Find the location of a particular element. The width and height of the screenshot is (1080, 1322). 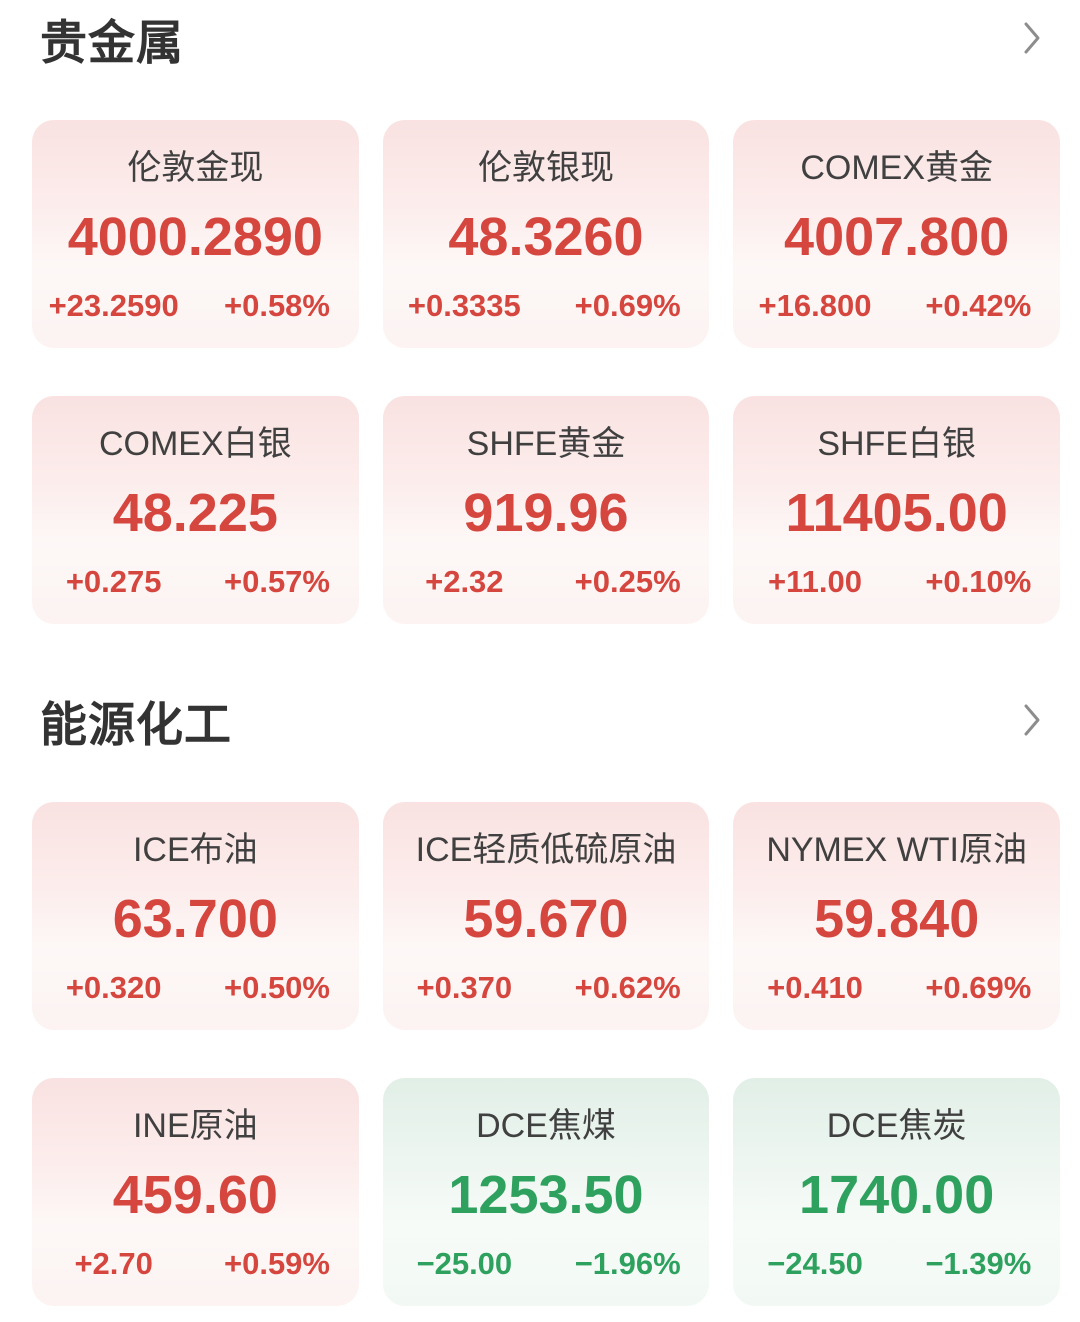

quote-card: 伦敦银现 48.3260 +0.3335 +0.69% is located at coordinates (546, 234).